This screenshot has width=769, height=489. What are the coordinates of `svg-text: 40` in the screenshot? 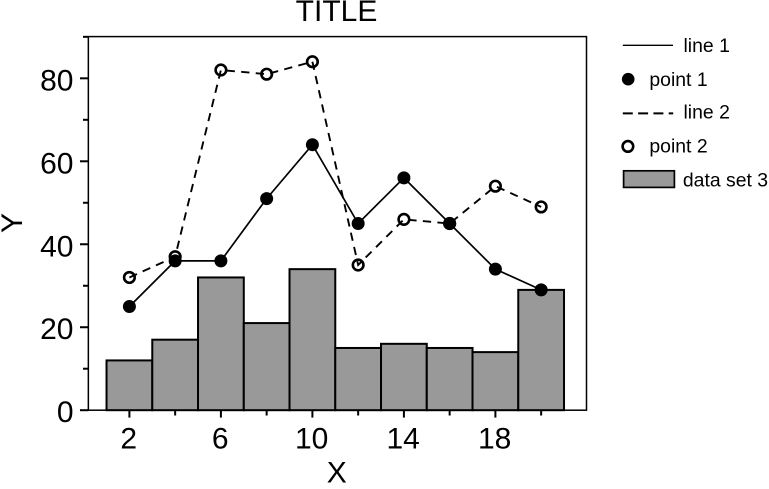 It's located at (56, 246).